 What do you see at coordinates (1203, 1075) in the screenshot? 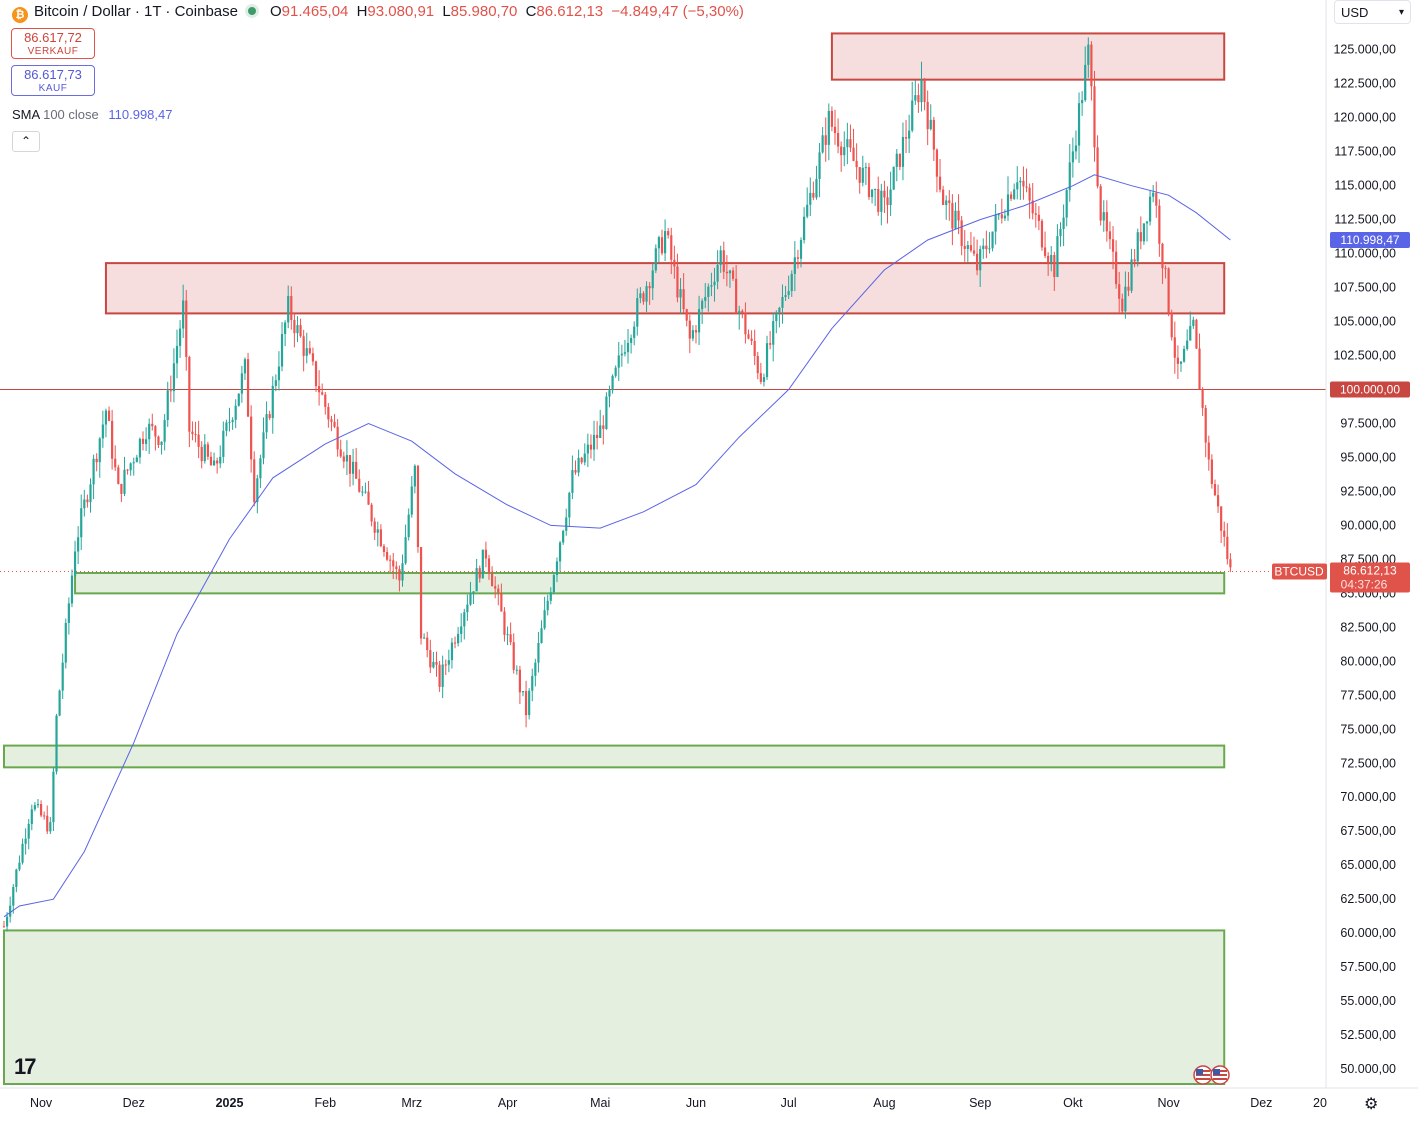
I see `us-flag-icon` at bounding box center [1203, 1075].